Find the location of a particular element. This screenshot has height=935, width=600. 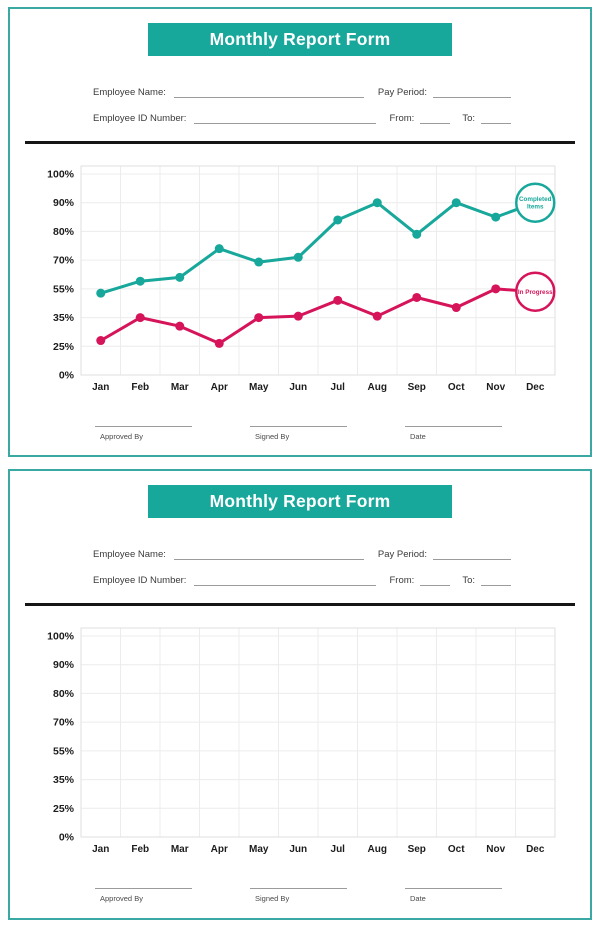

svg-text: In Progress is located at coordinates (535, 292).